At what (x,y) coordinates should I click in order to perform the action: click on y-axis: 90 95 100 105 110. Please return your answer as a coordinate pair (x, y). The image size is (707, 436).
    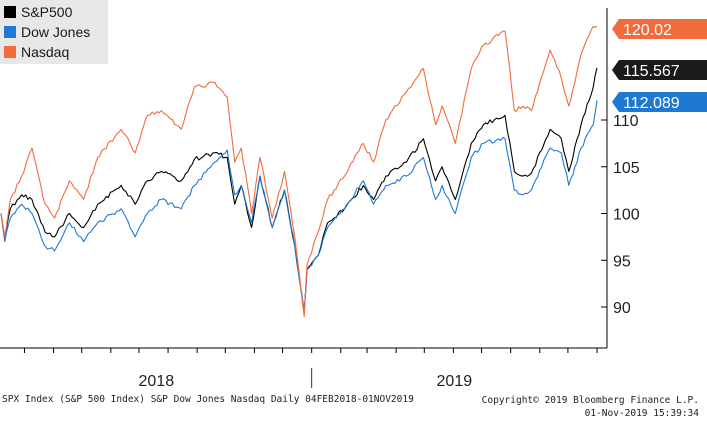
    Looking at the image, I should click on (620, 178).